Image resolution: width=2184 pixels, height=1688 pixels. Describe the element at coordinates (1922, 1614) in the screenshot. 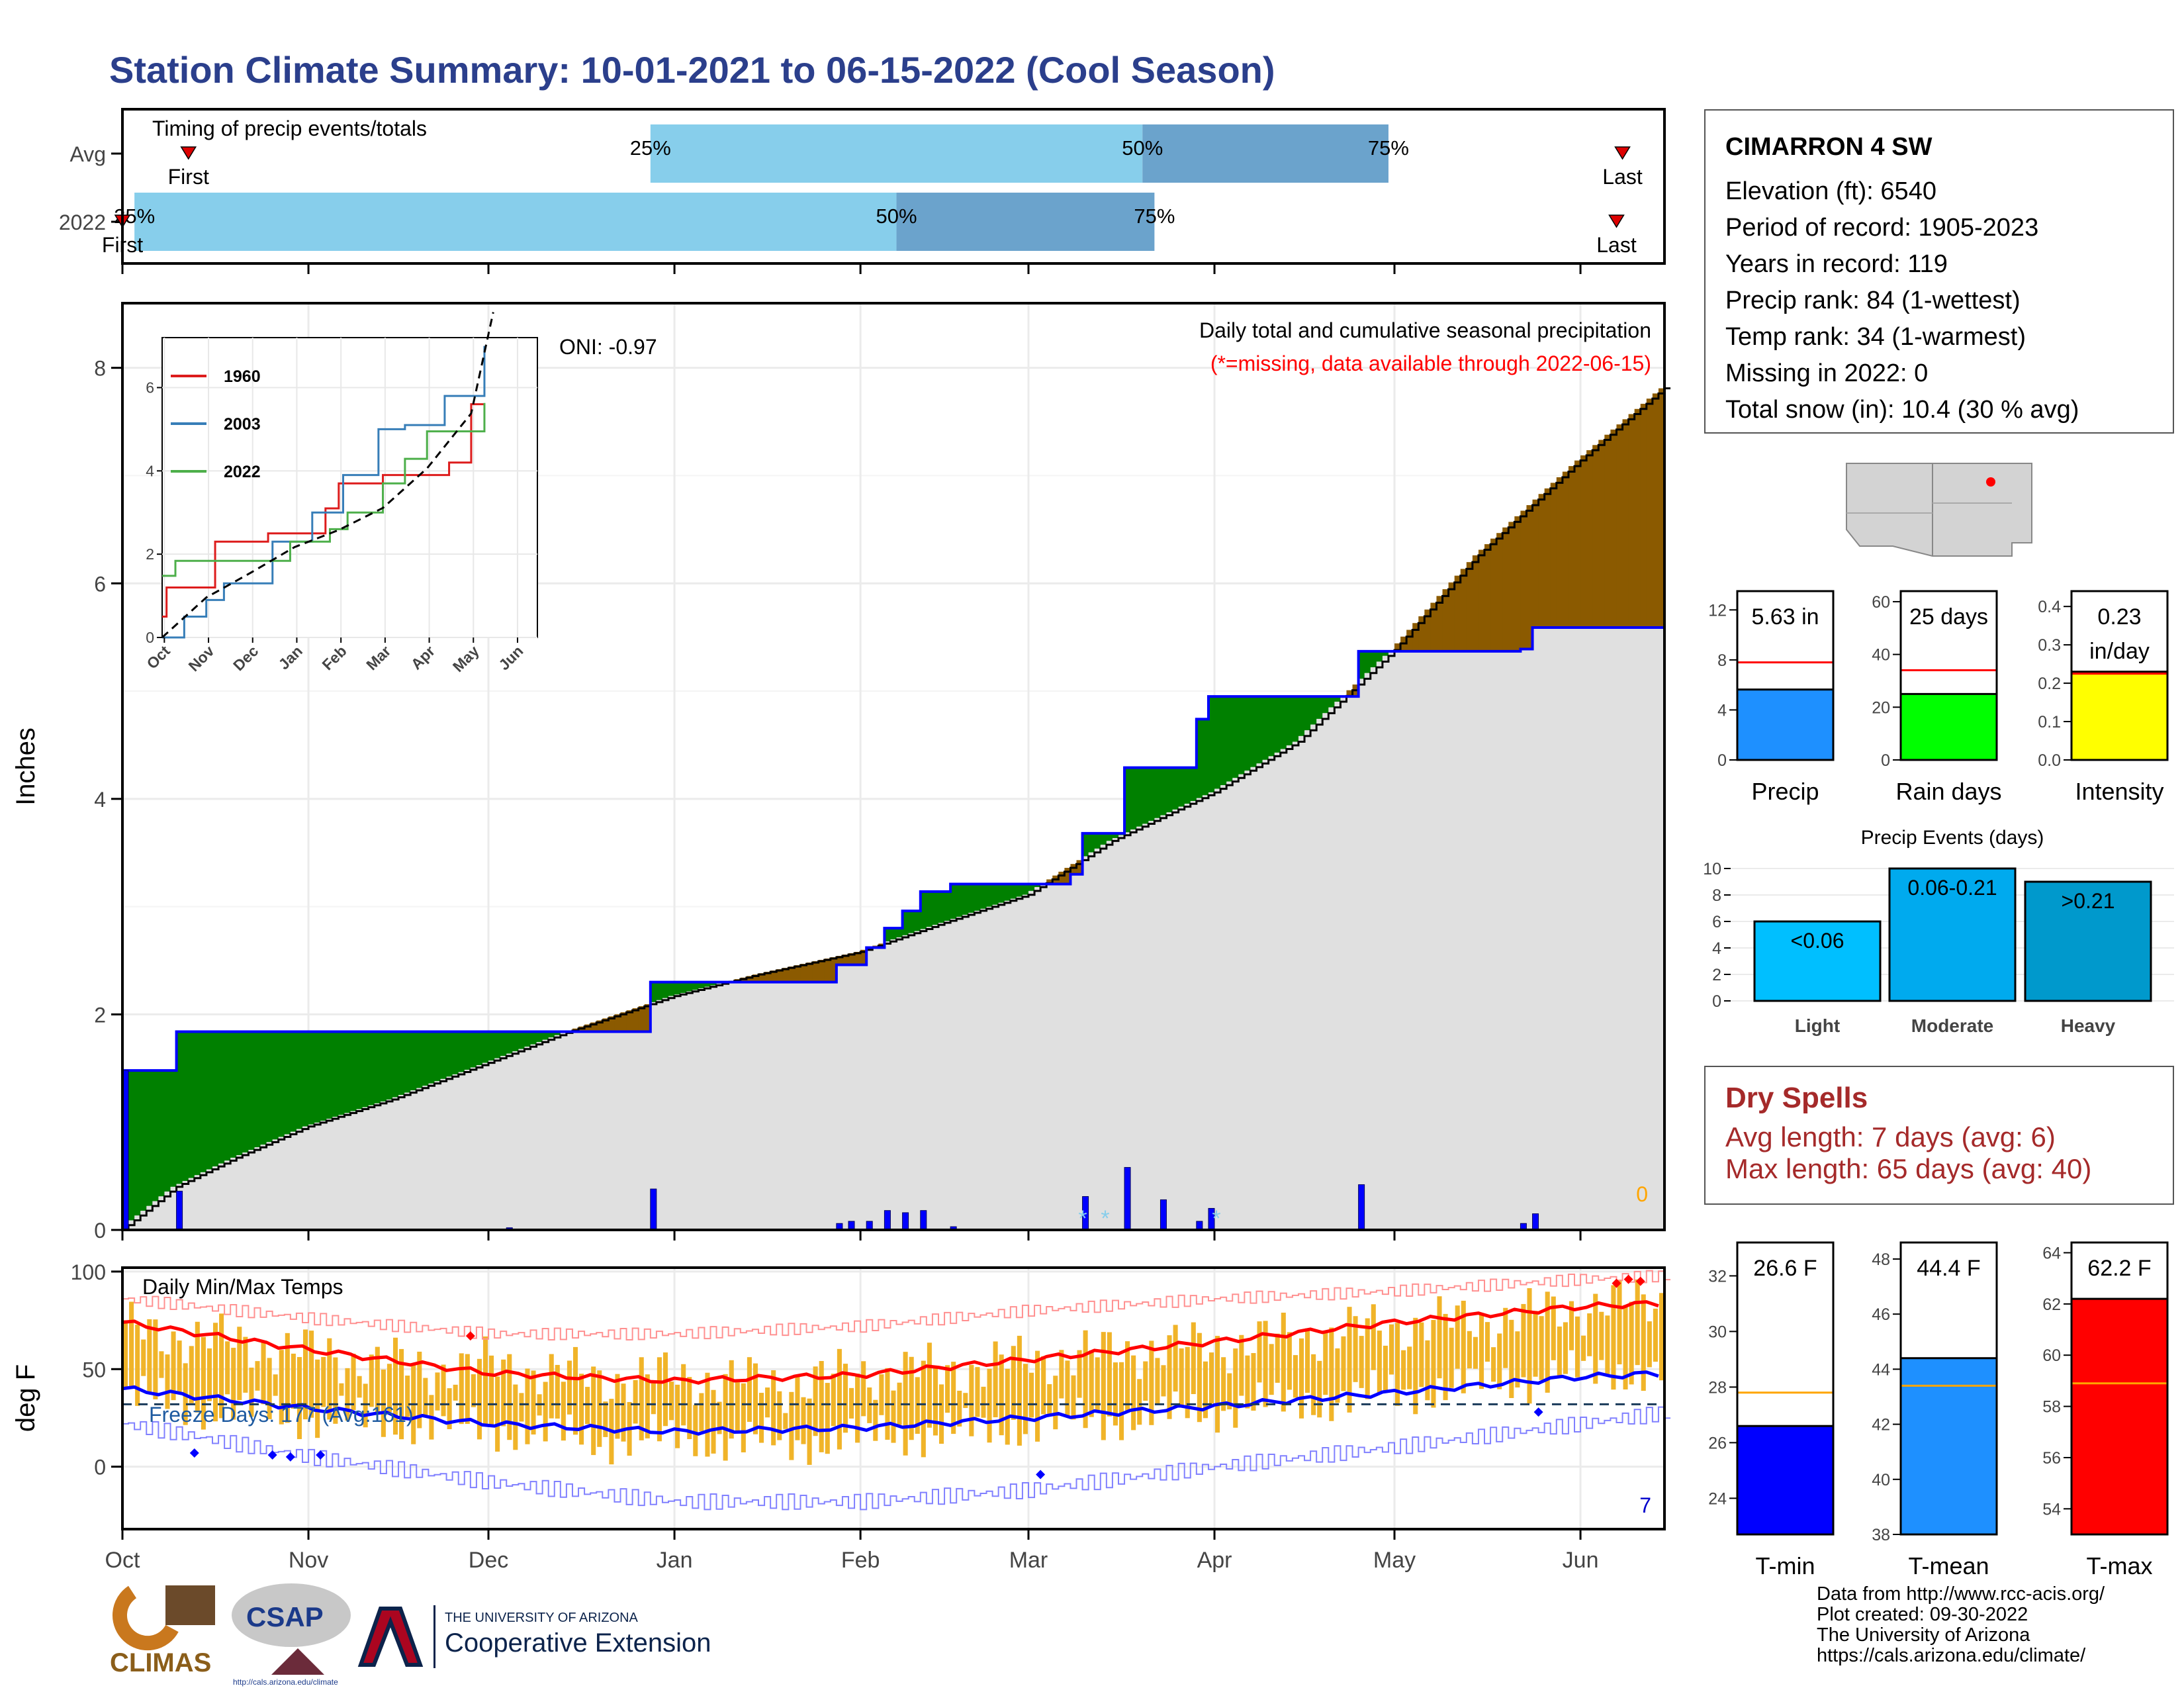

I see `credits-line: Plot created: 09-30-2022` at that location.